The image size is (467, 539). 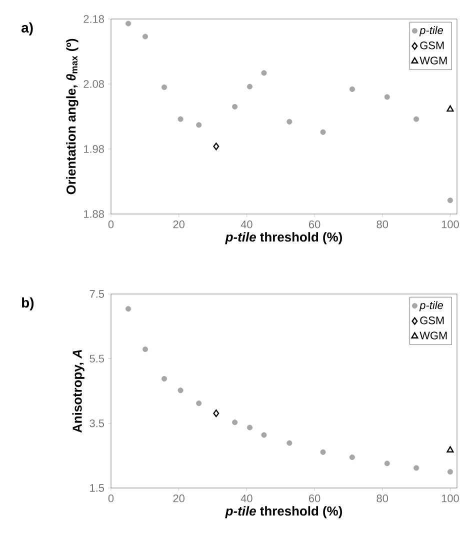 What do you see at coordinates (94, 214) in the screenshot?
I see `y-tick-label: 1.88` at bounding box center [94, 214].